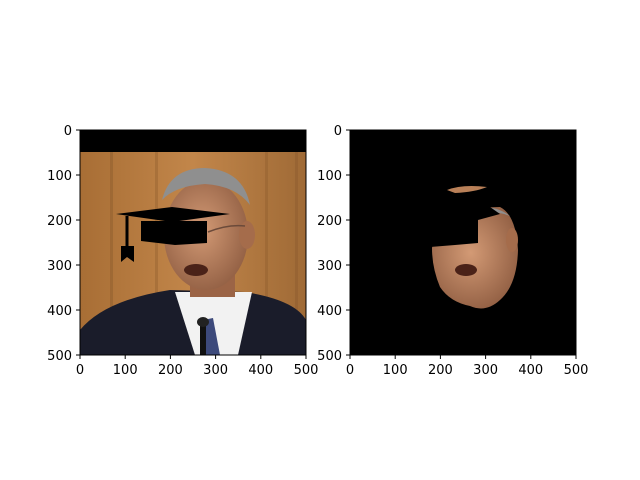  What do you see at coordinates (247, 235) in the screenshot?
I see `ear` at bounding box center [247, 235].